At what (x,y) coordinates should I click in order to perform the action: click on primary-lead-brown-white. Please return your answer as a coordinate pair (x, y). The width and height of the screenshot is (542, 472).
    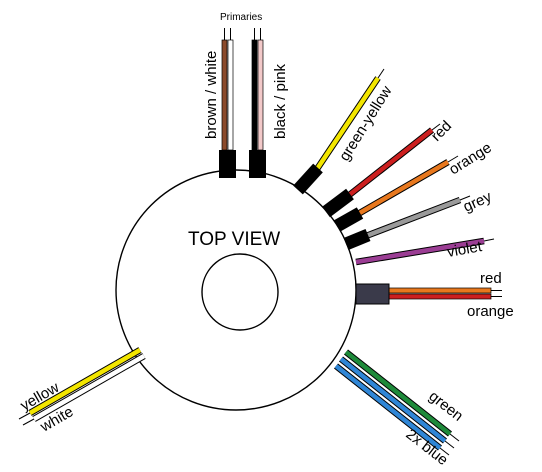
    Looking at the image, I should click on (227, 103).